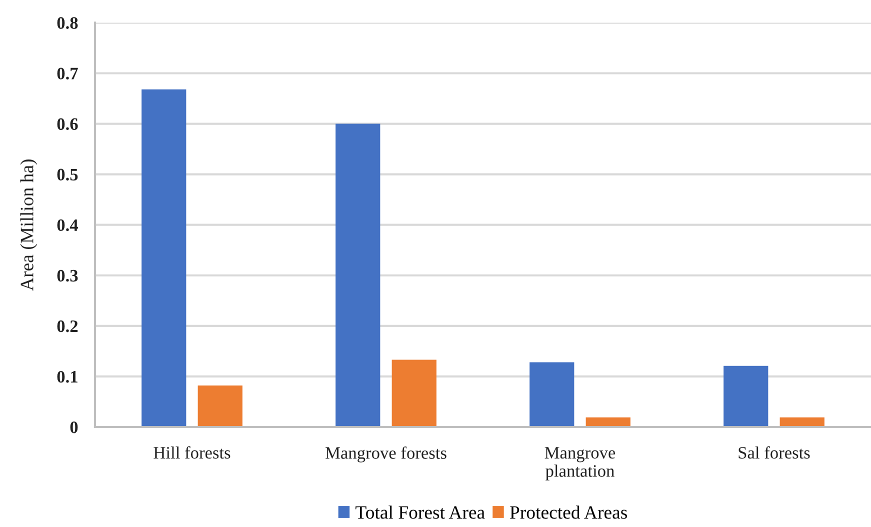 This screenshot has height=527, width=871. What do you see at coordinates (29, 225) in the screenshot?
I see `y-axis-title: Area (Million ha)` at bounding box center [29, 225].